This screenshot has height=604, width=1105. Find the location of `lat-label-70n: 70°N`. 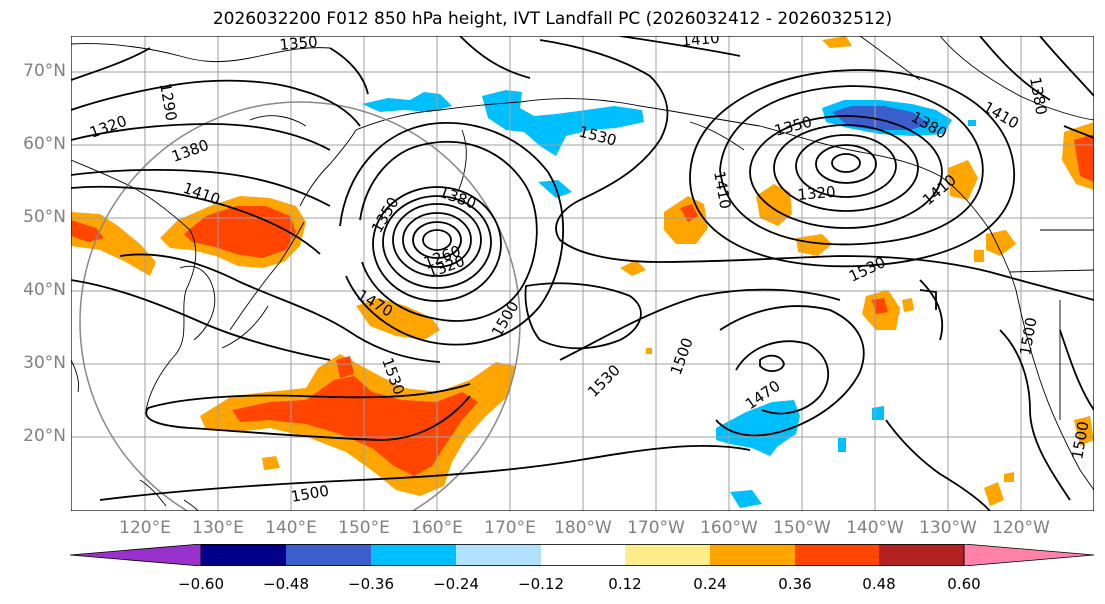

lat-label-70n: 70°N is located at coordinates (44, 71).